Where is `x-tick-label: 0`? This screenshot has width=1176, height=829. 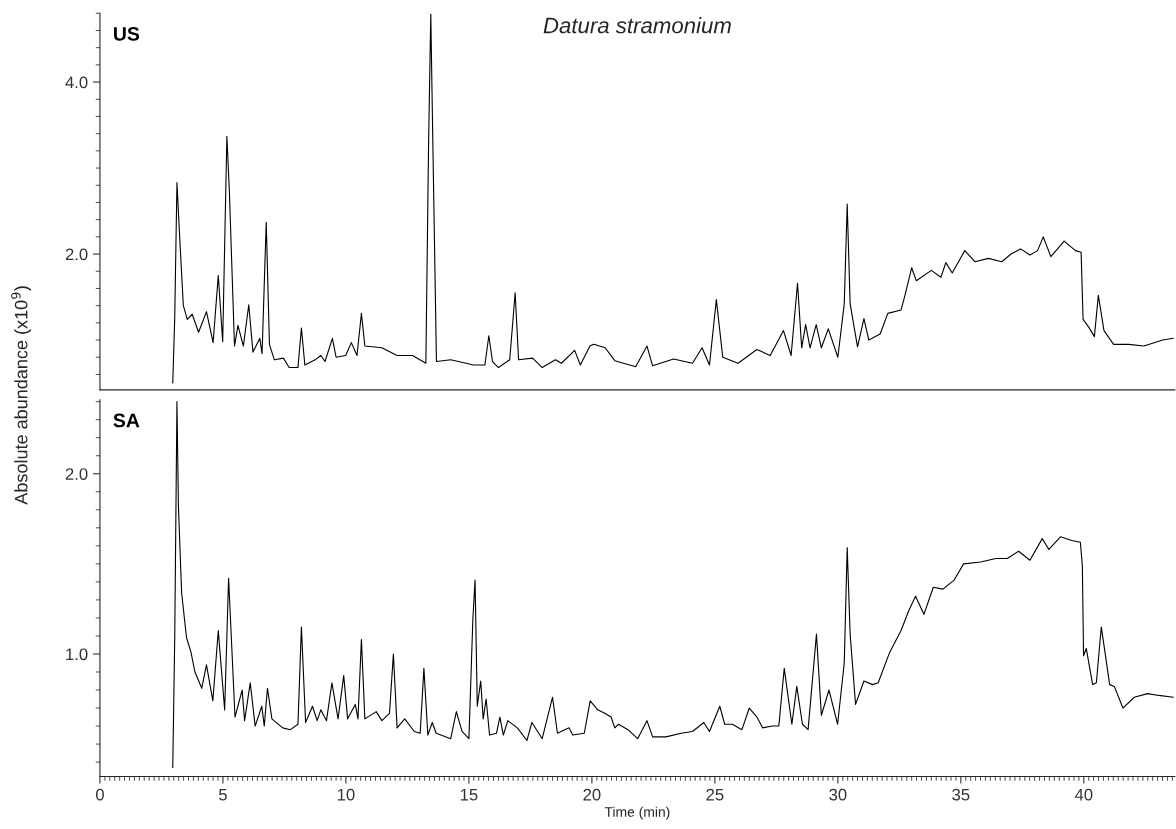
x-tick-label: 0 is located at coordinates (99, 794).